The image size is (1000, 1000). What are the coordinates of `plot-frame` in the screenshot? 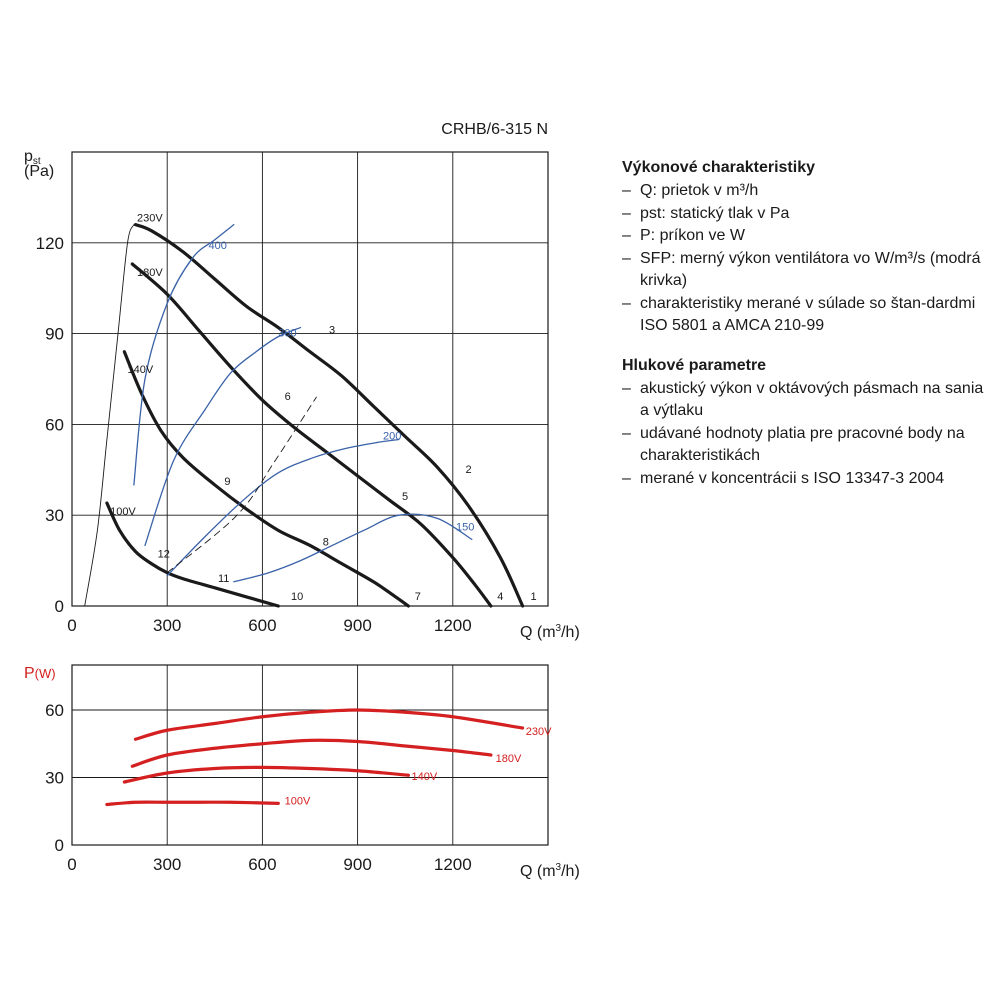 It's located at (310, 755).